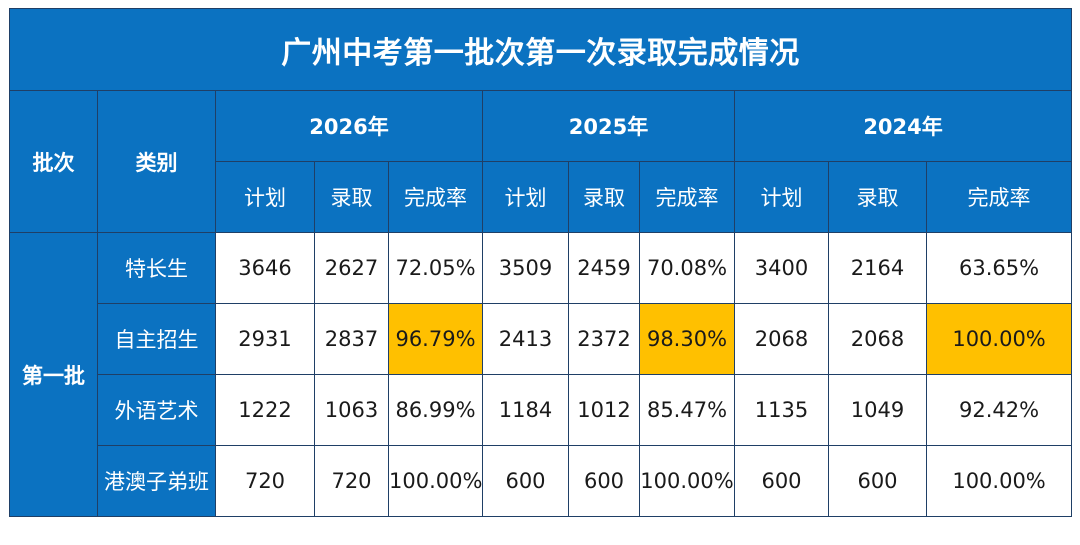  I want to click on cell-plan: 1135, so click(781, 410).